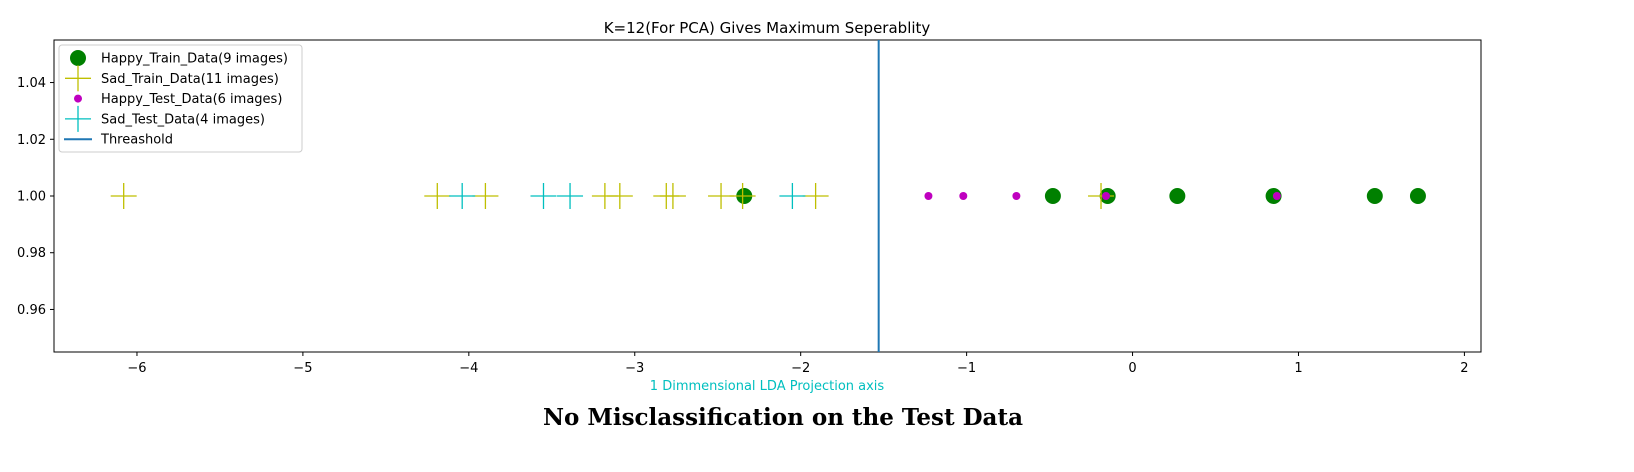 Image resolution: width=1634 pixels, height=472 pixels. I want to click on y-tick-label: 1.04, so click(31, 83).